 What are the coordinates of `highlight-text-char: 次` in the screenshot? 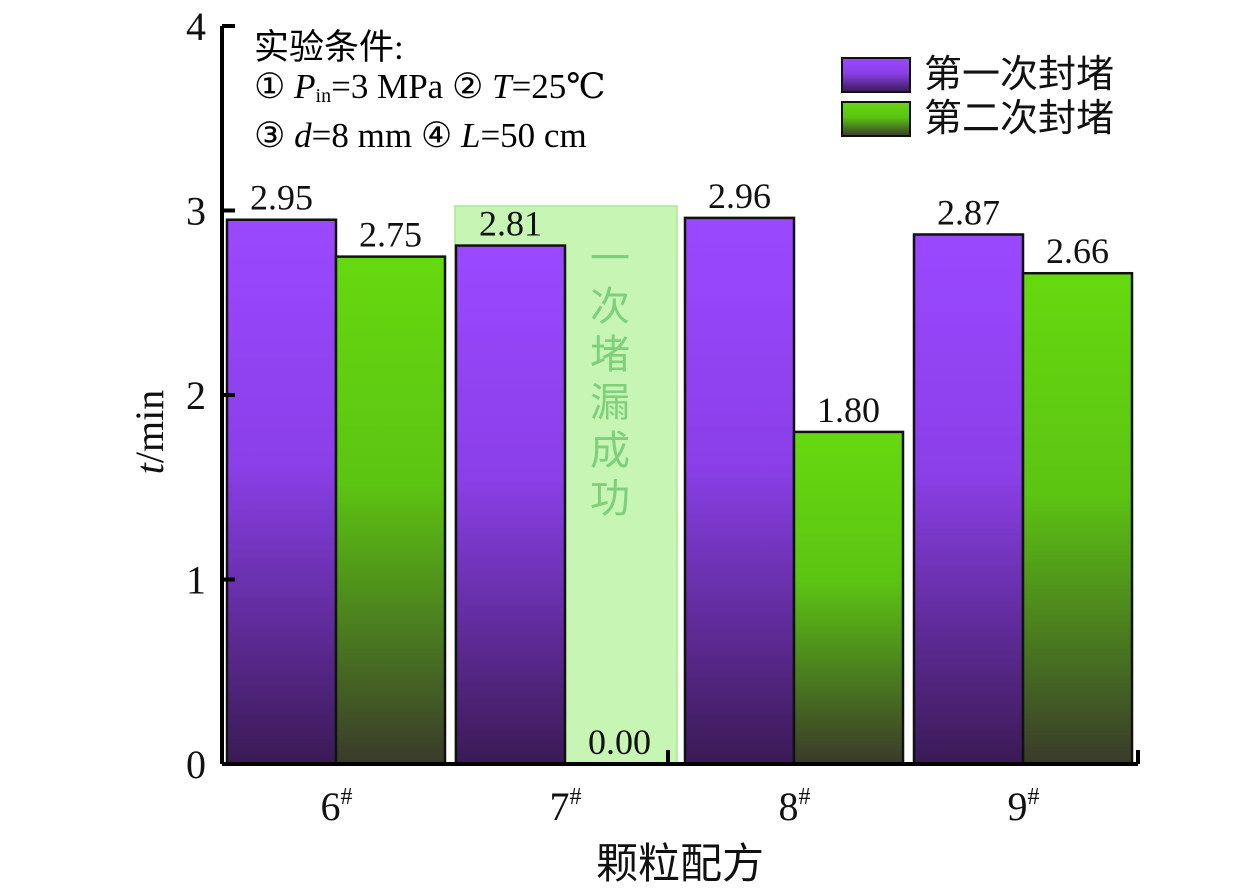 It's located at (610, 306).